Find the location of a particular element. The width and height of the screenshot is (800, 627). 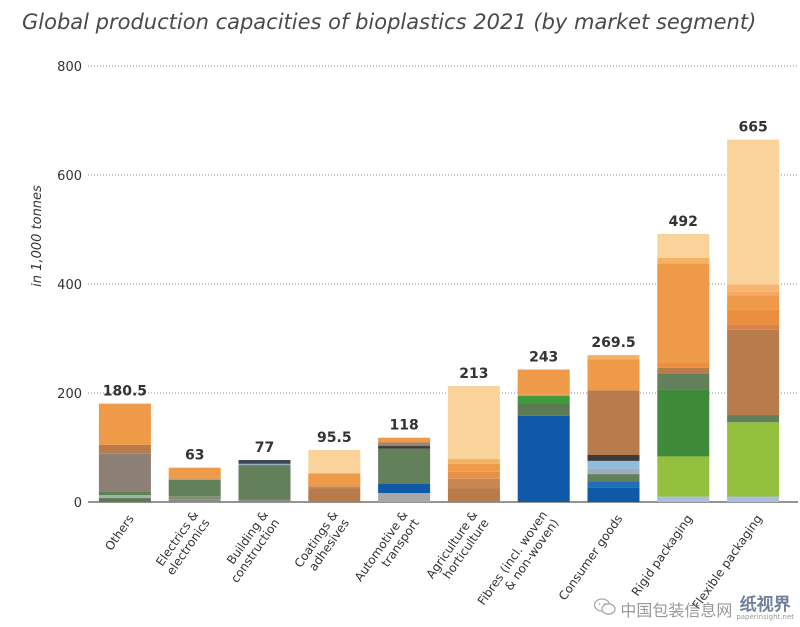

x-category-label: Consumer goods is located at coordinates (591, 557).